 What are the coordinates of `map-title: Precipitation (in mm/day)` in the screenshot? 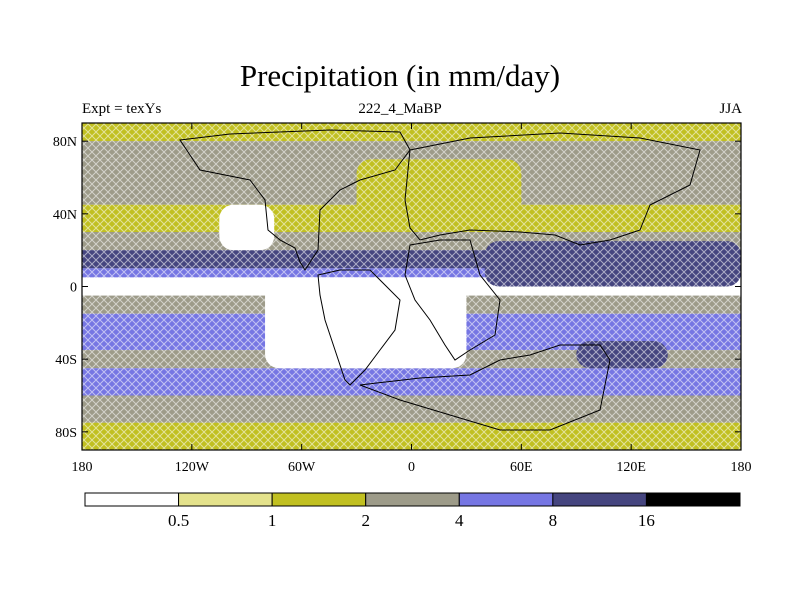 It's located at (400, 75).